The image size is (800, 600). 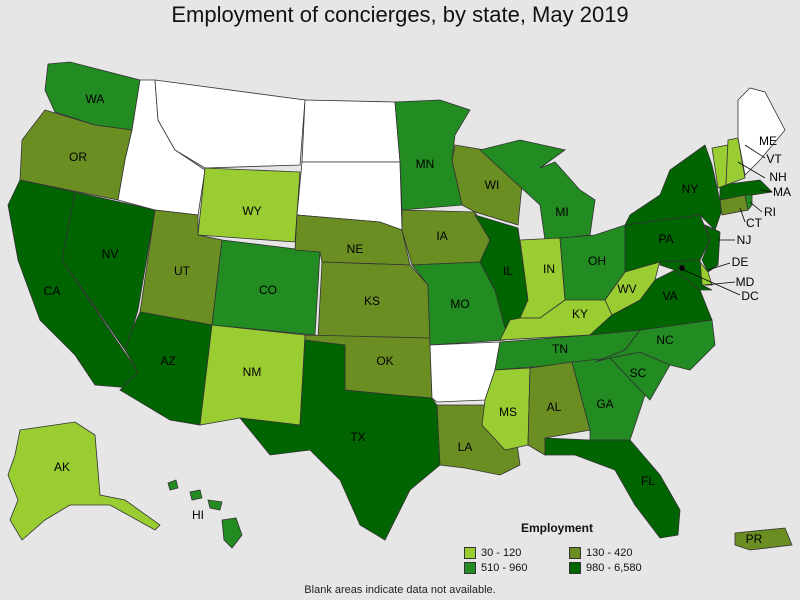 What do you see at coordinates (690, 189) in the screenshot?
I see `label-NY: NY` at bounding box center [690, 189].